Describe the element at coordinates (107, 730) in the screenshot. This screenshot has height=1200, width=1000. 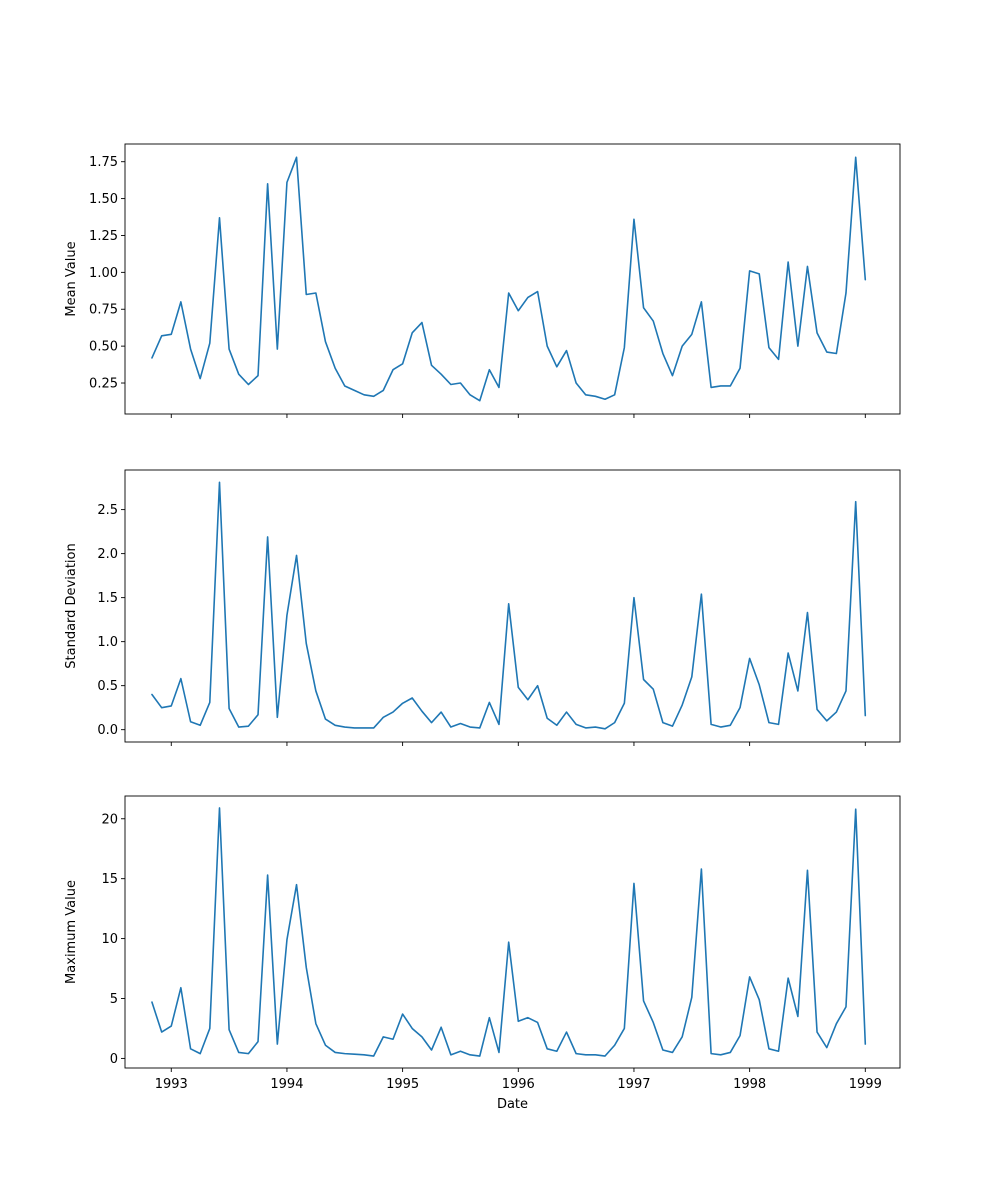
I see `y-tick-label: 0.0` at that location.